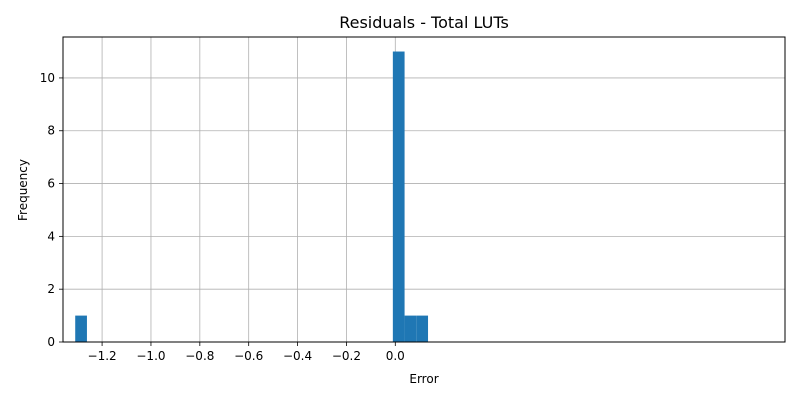 Image resolution: width=800 pixels, height=404 pixels. Describe the element at coordinates (102, 356) in the screenshot. I see `x-tick-label: −1.2` at that location.